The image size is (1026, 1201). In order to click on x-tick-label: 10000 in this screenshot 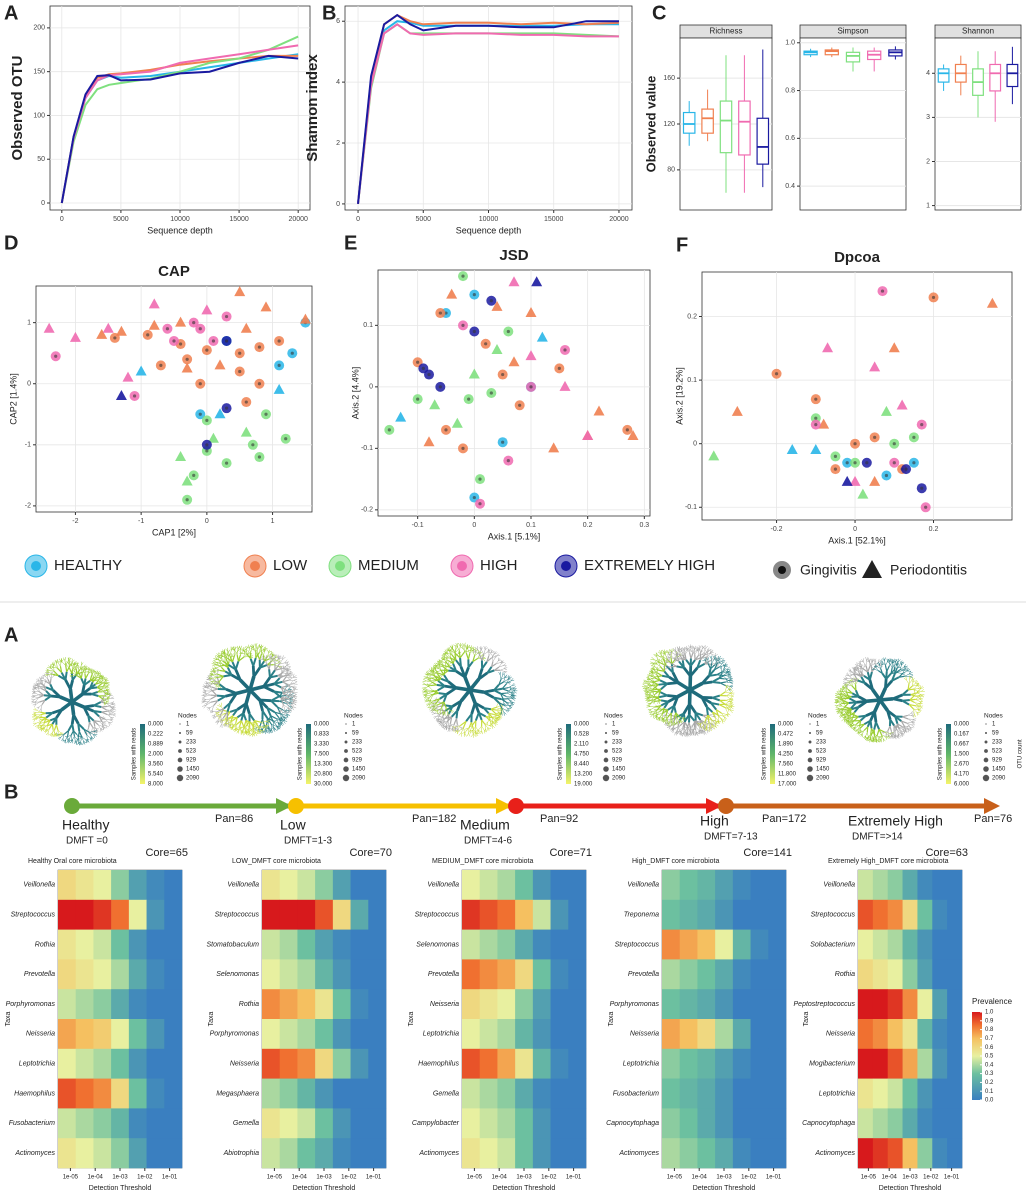, I will do `click(180, 219)`.